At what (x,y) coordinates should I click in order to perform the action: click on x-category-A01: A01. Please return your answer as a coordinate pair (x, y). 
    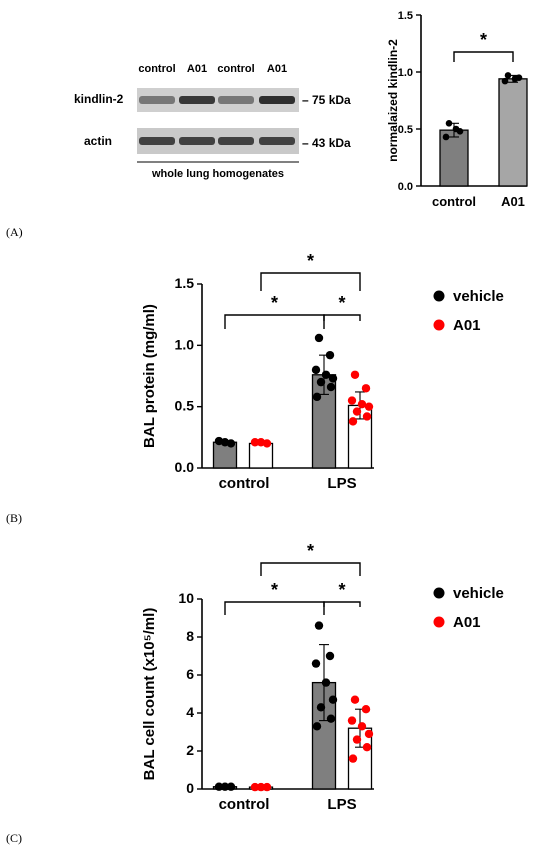
    Looking at the image, I should click on (513, 201).